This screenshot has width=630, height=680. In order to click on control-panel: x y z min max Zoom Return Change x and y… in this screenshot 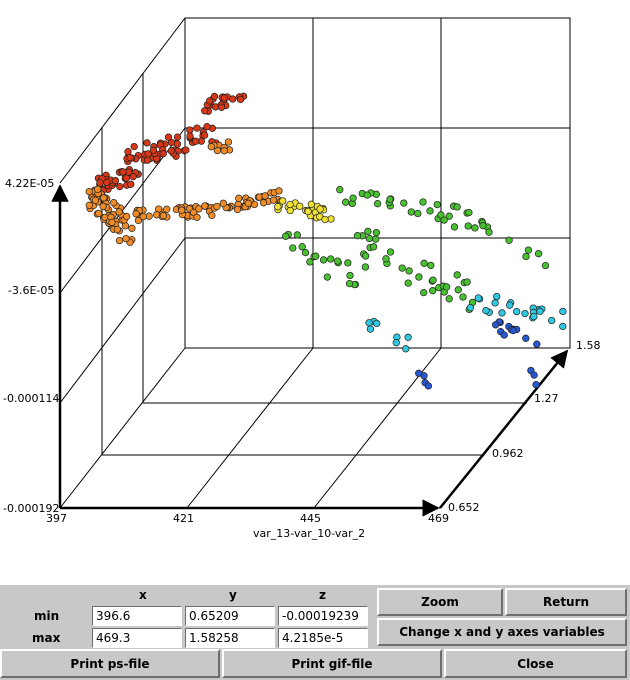, I will do `click(315, 632)`.